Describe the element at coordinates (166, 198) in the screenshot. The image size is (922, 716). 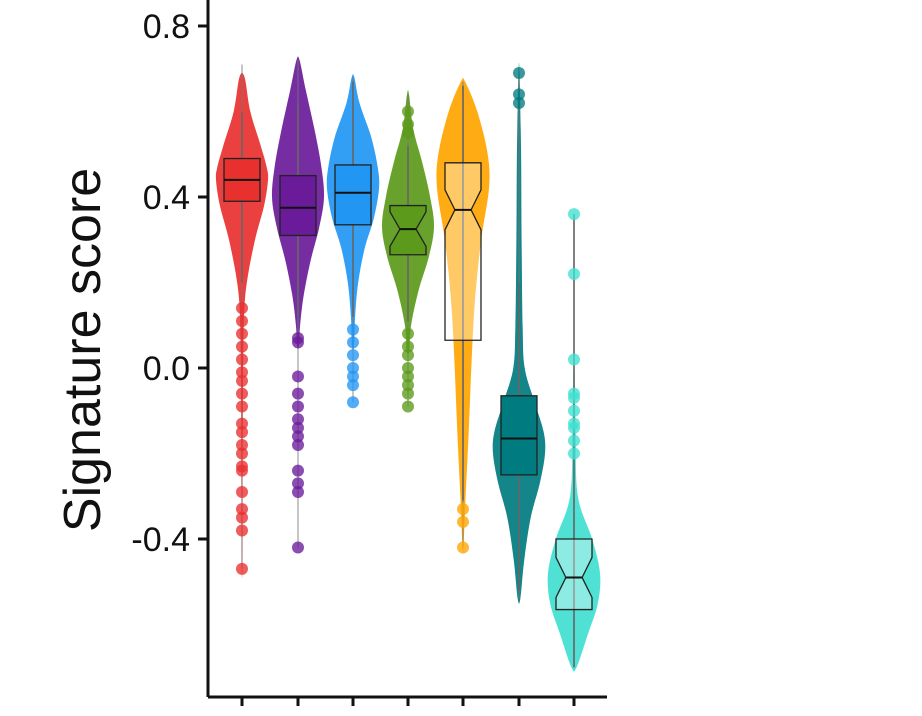
I see `y-tick-label: 0.4` at that location.